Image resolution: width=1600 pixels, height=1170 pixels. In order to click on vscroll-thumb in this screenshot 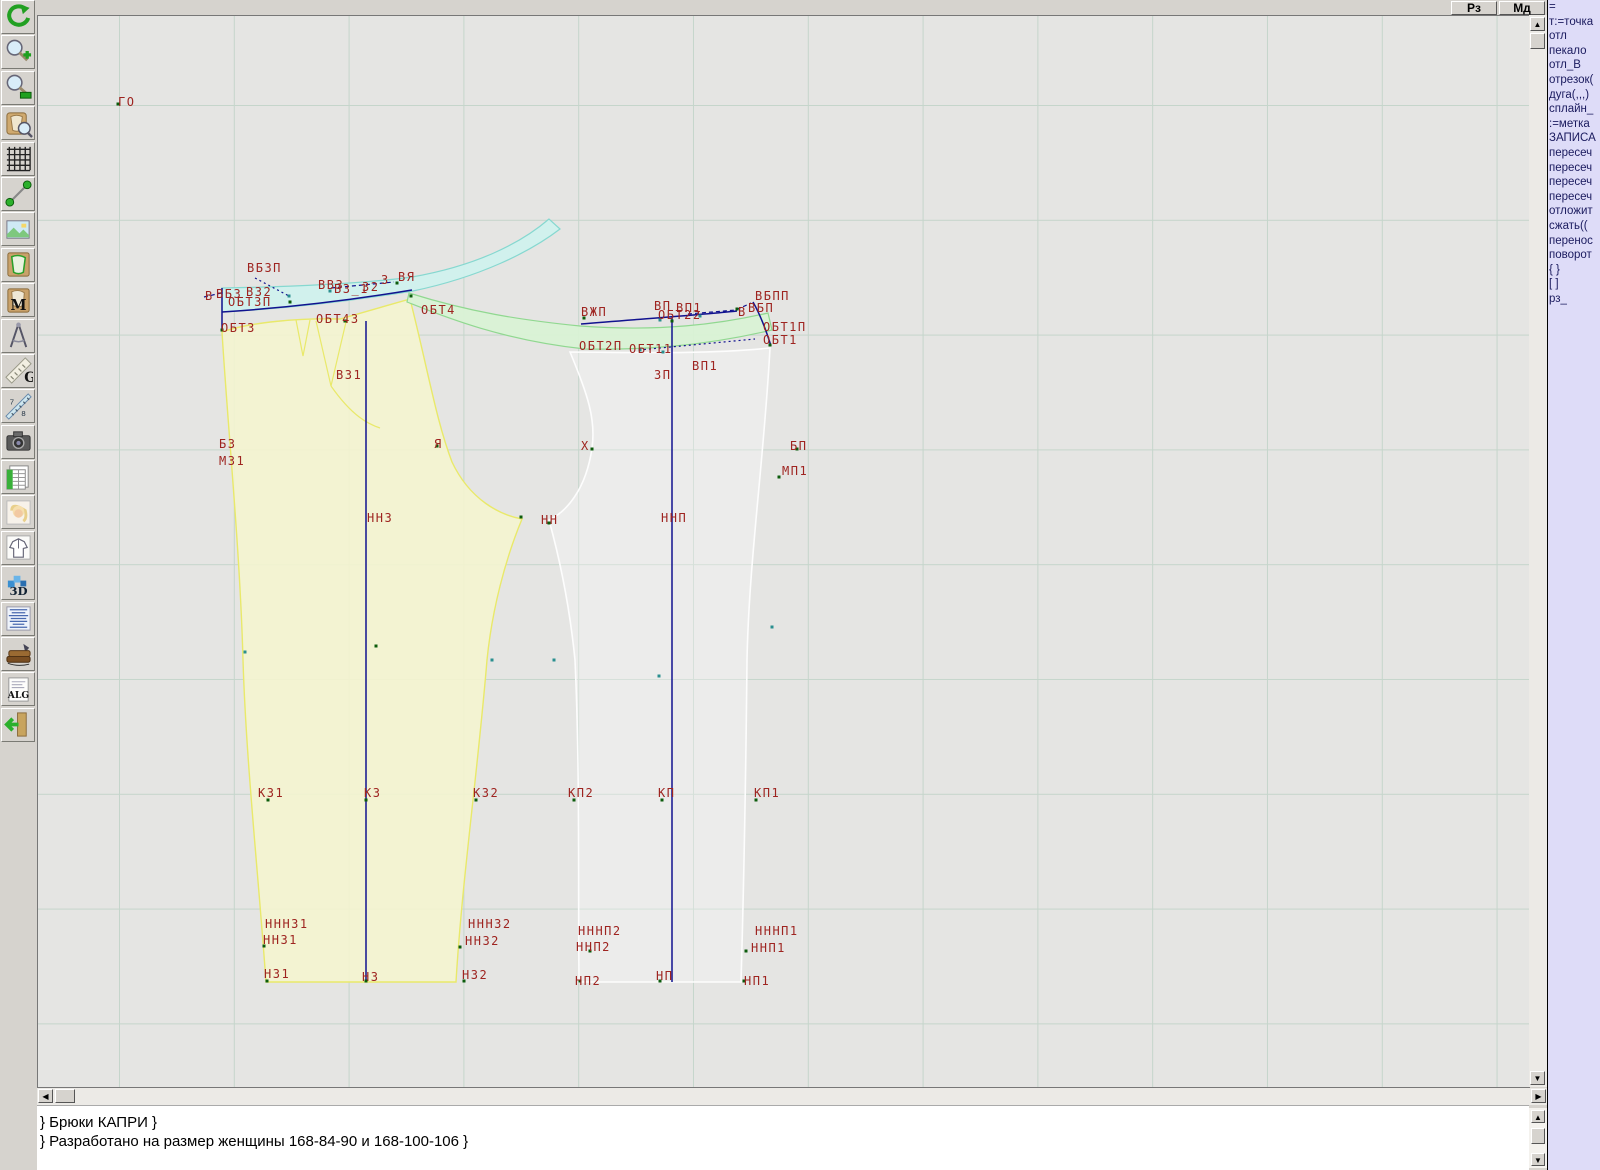, I will do `click(1537, 41)`.